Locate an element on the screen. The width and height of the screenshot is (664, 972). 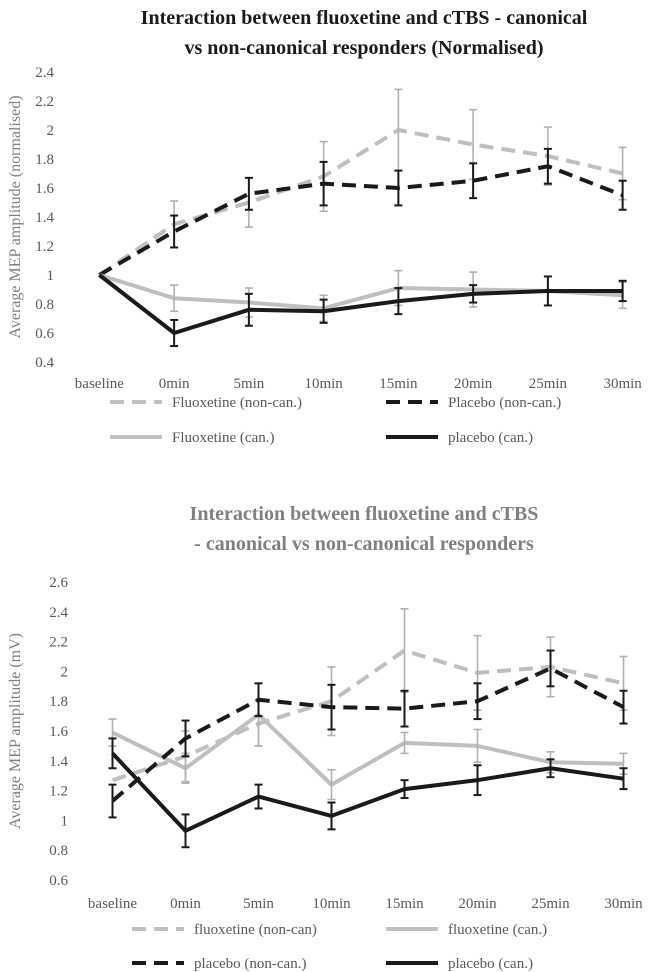
legend-label: Placebo (non-can.) is located at coordinates (504, 403).